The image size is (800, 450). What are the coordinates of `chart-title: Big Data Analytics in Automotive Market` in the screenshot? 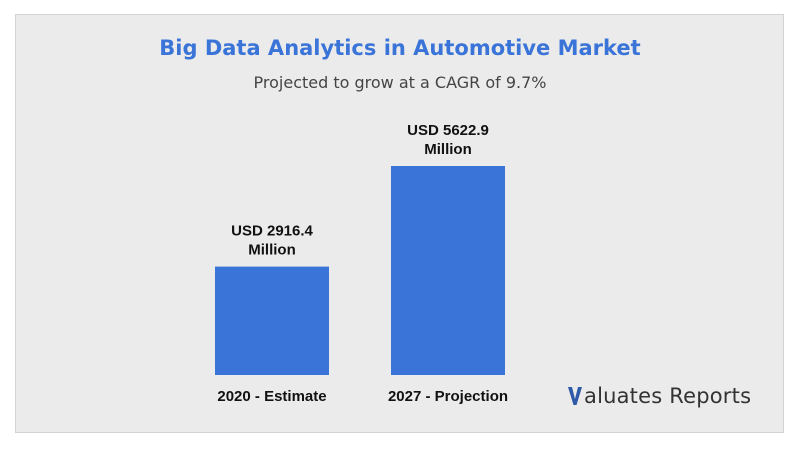 It's located at (400, 48).